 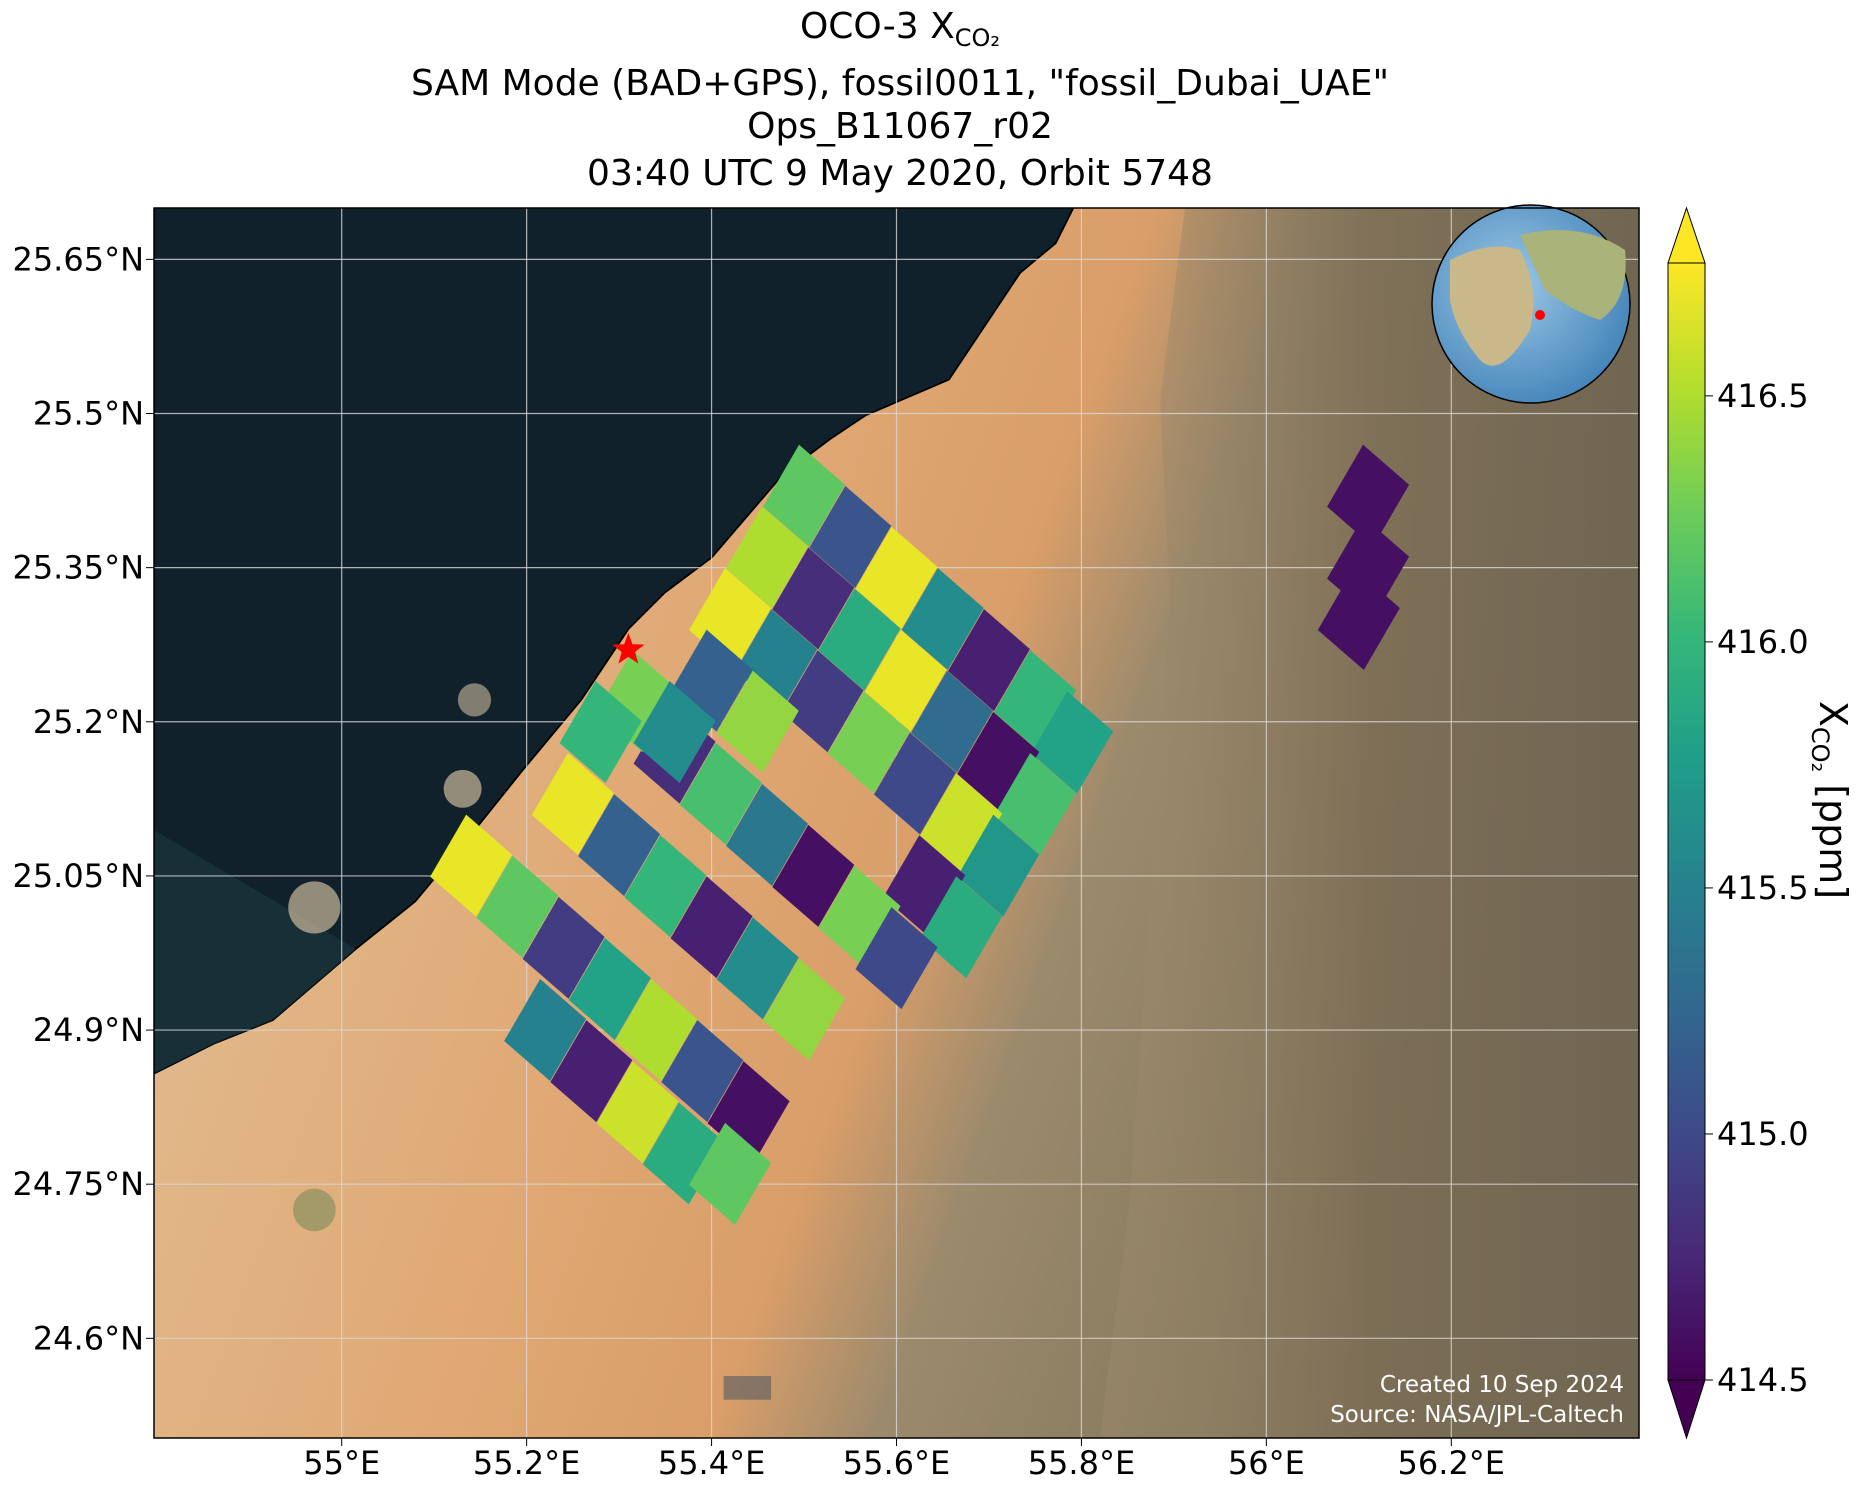 I want to click on colorbar-extend-top, so click(x=1686, y=235).